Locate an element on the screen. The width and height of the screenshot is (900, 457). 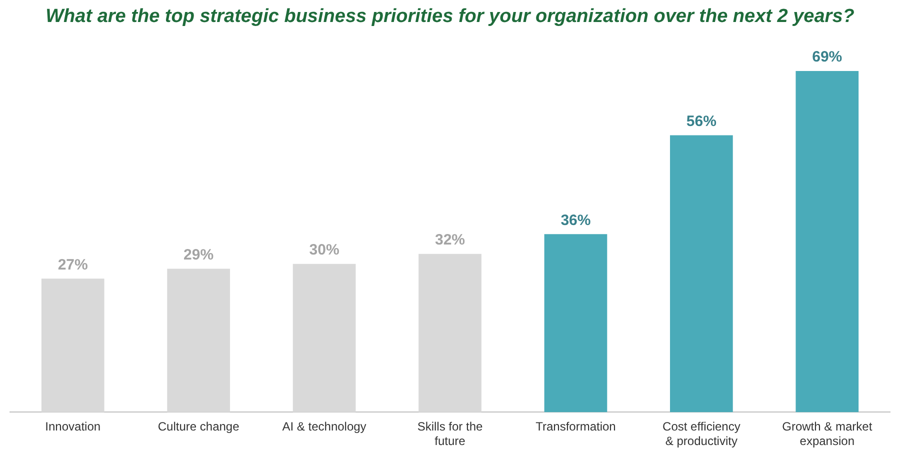
data-label: 32% is located at coordinates (450, 240).